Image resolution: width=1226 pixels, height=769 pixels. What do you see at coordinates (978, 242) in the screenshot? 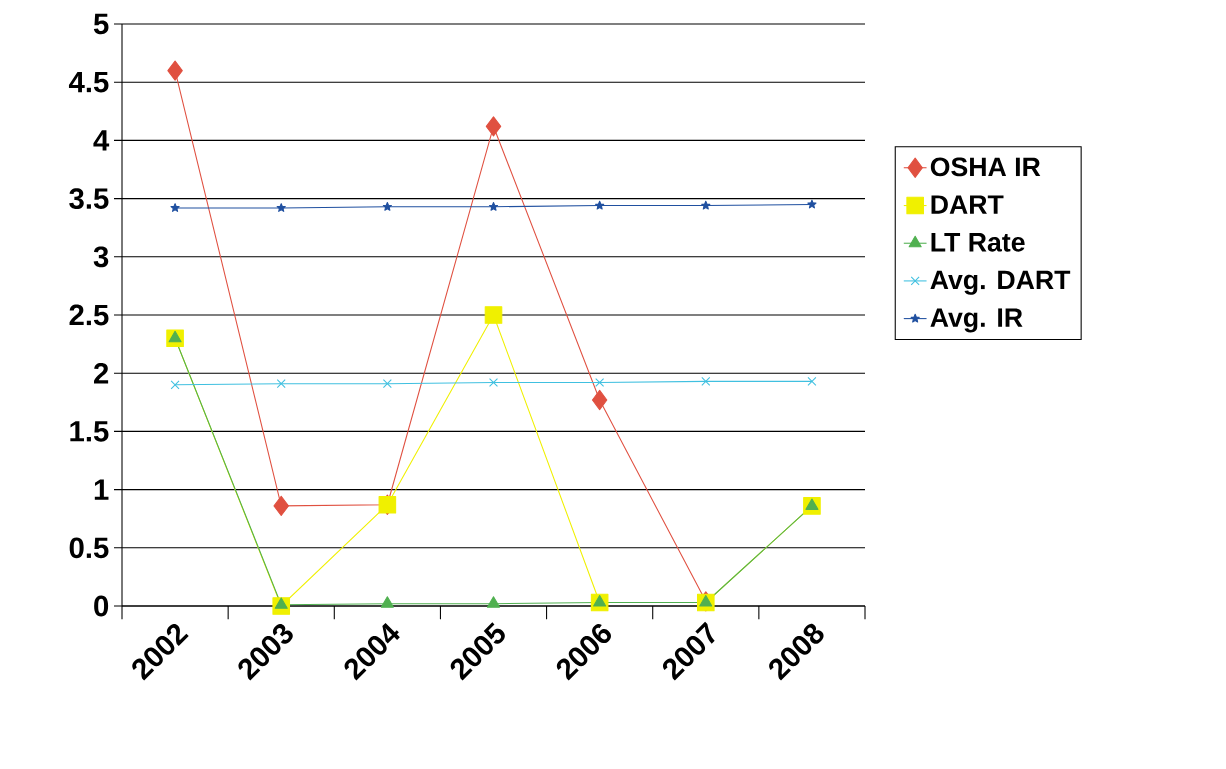
I see `legend-label: LT Rate` at bounding box center [978, 242].